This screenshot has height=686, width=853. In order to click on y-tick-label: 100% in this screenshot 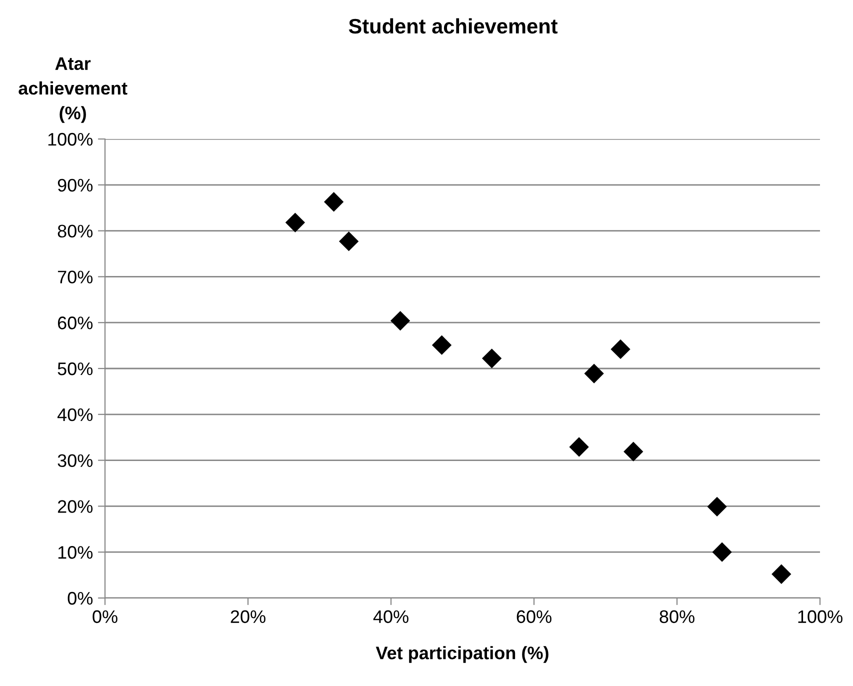, I will do `click(70, 139)`.